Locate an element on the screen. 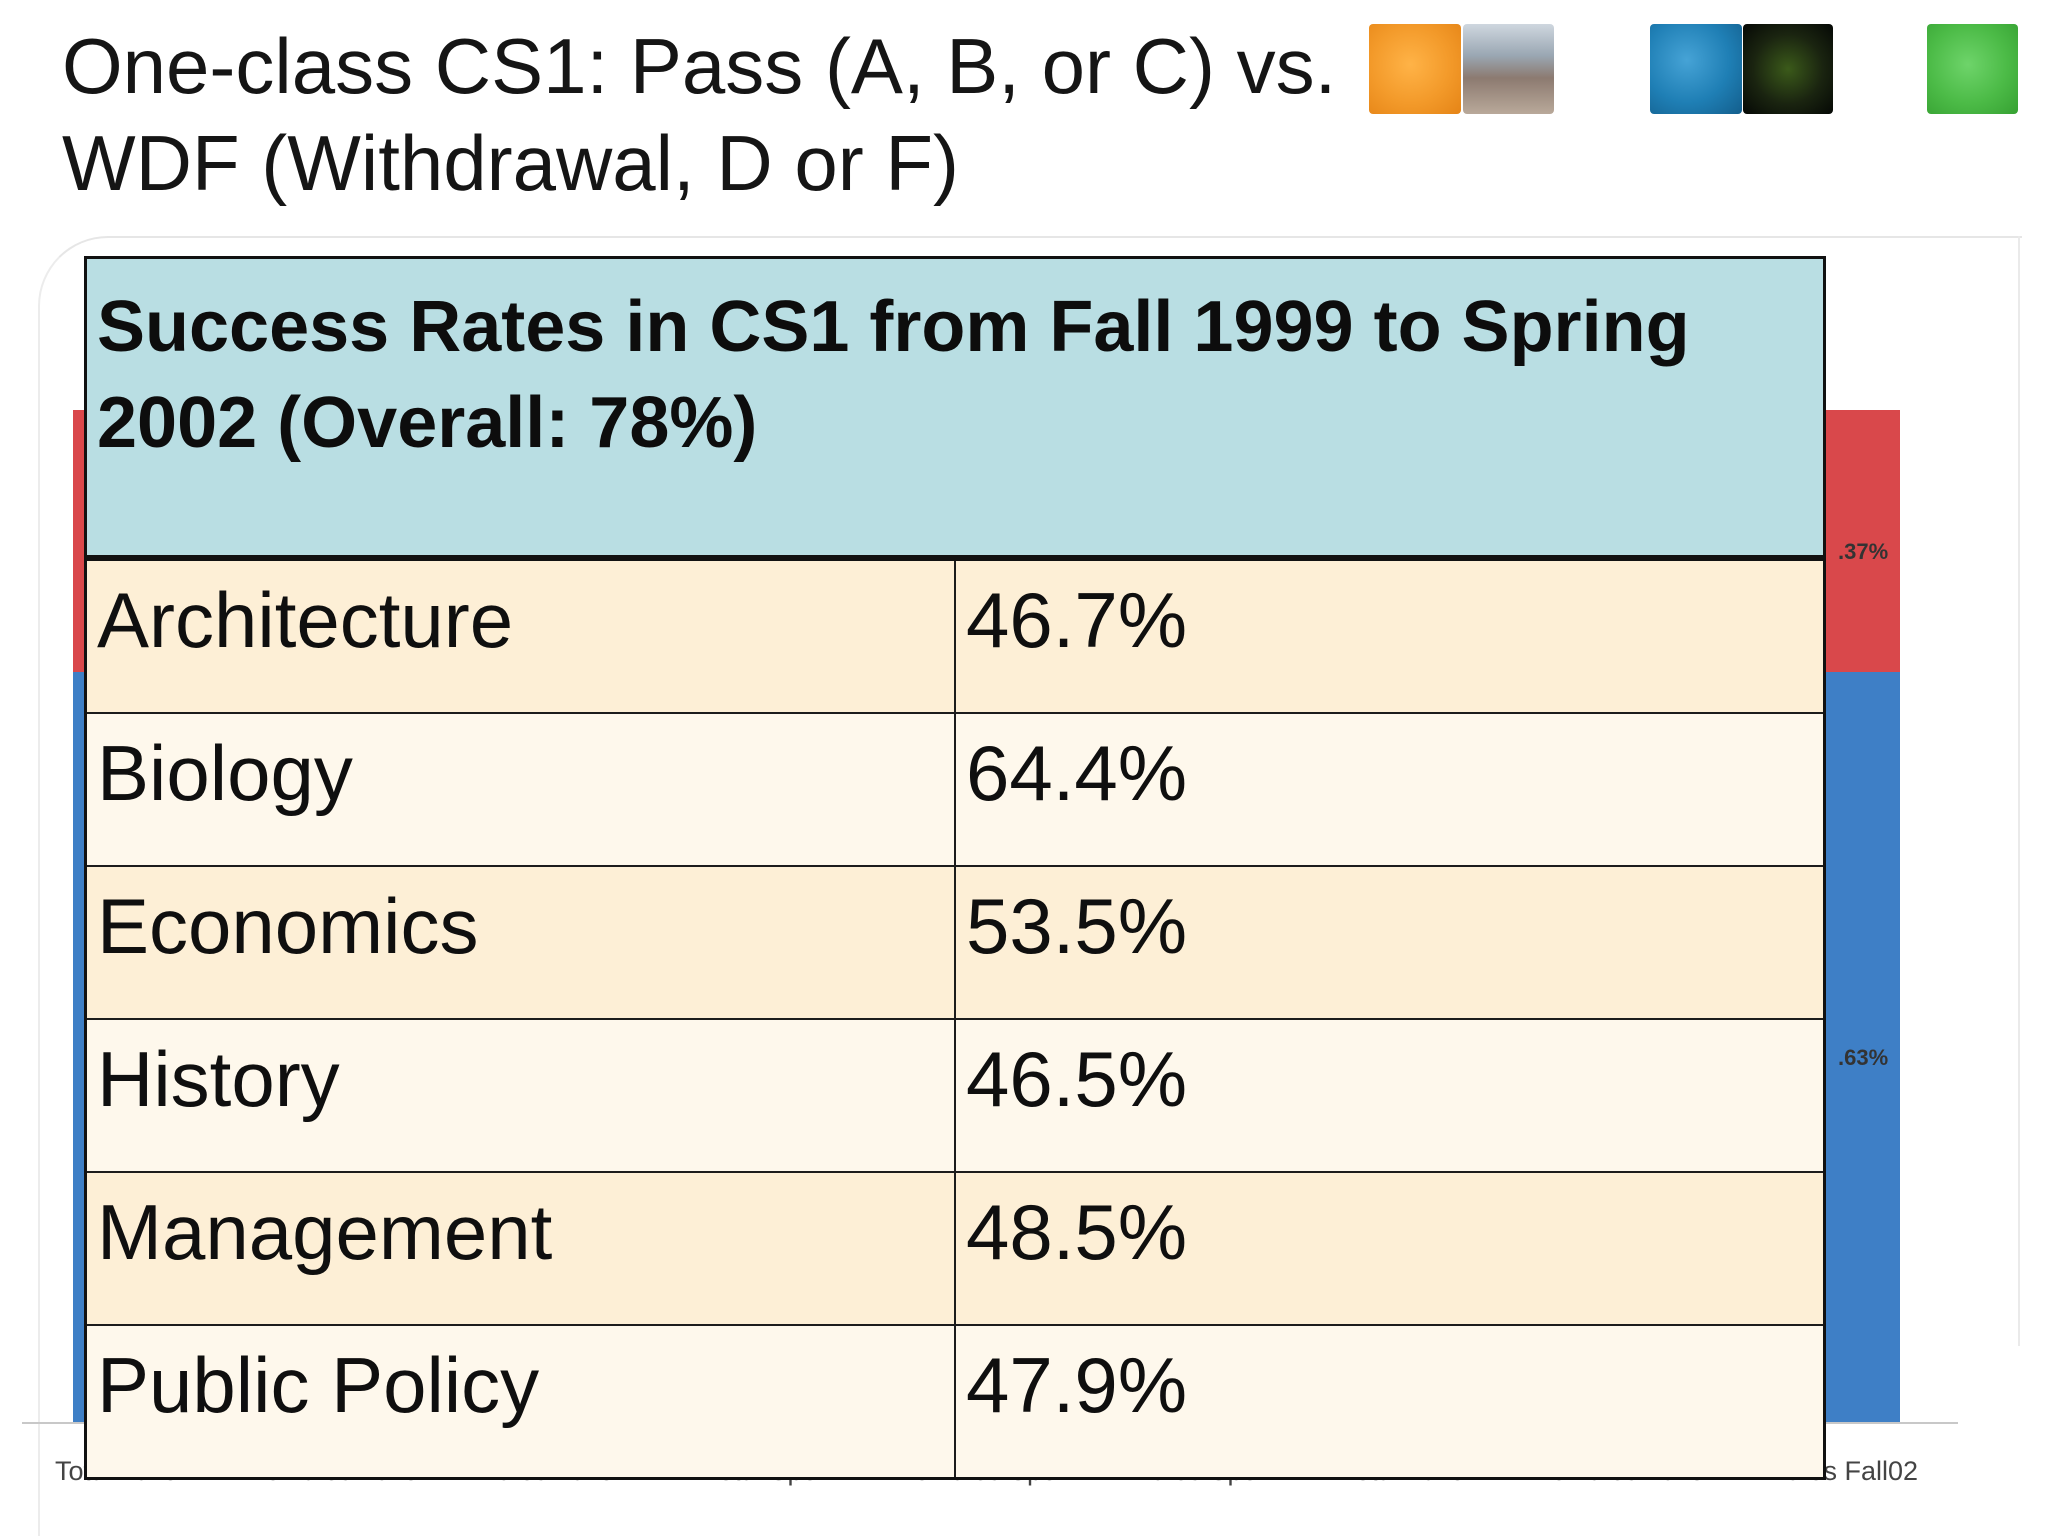  background-chart-frame-edge is located at coordinates (2019, 791).